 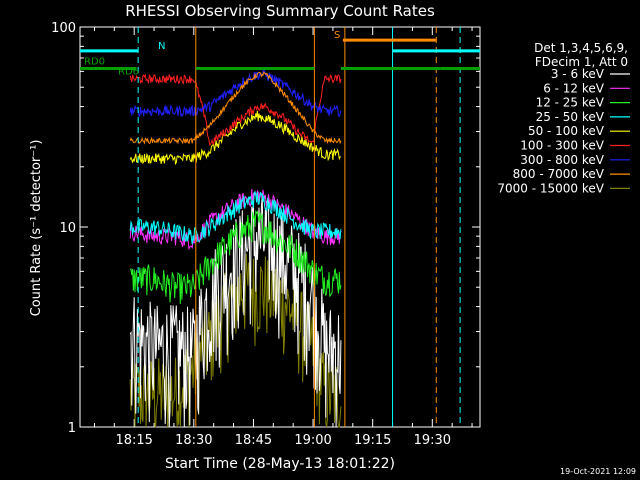 I want to click on flag-label-s: S, so click(x=337, y=35).